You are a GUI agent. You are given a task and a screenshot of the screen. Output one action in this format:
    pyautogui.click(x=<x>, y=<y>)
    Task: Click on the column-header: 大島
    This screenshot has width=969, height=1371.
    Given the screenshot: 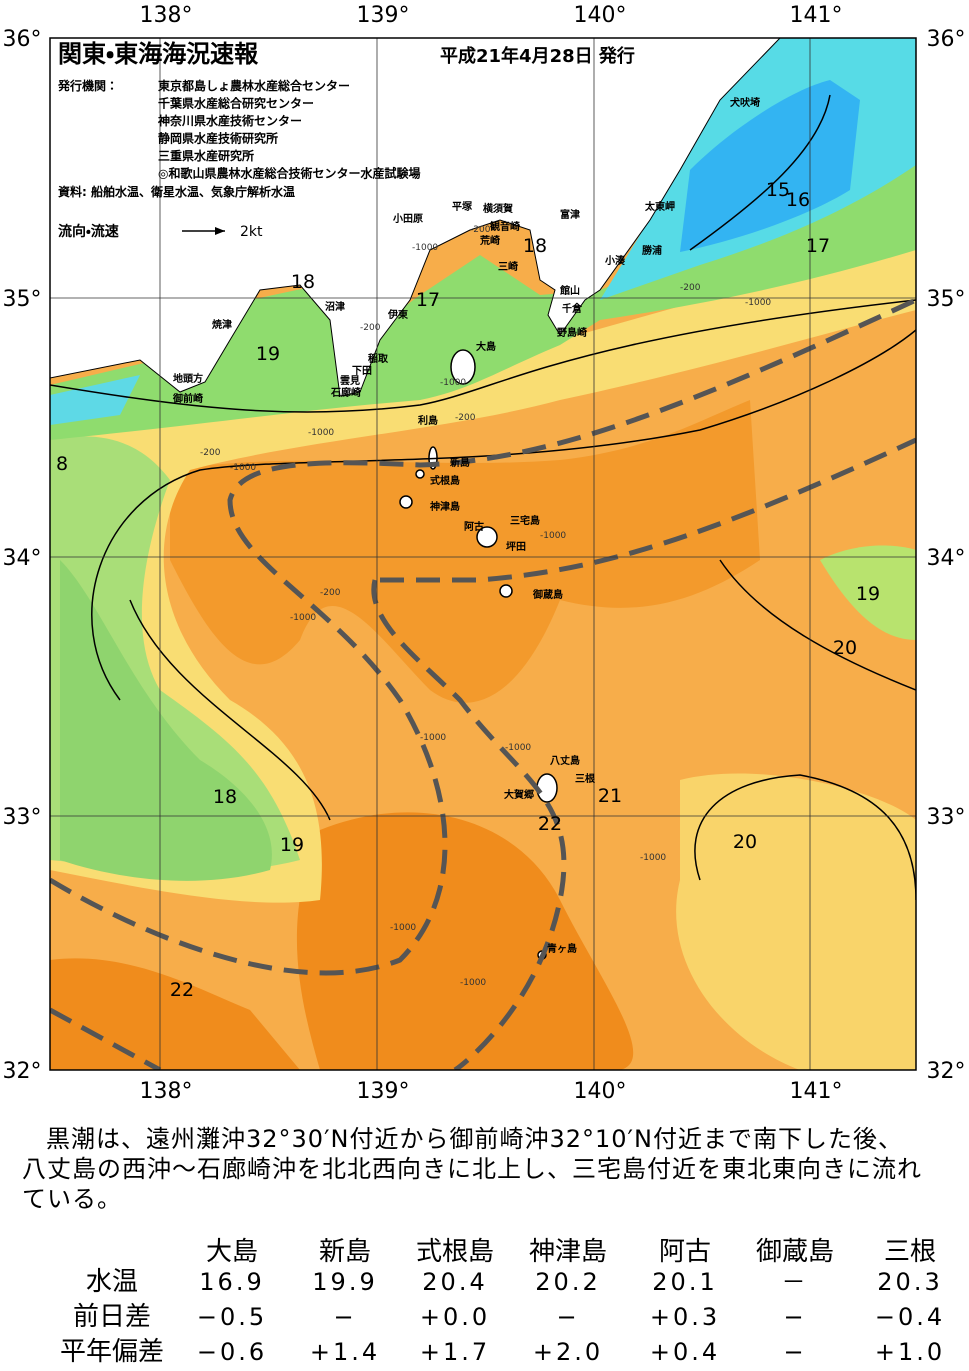 What is the action you would take?
    pyautogui.click(x=232, y=1252)
    